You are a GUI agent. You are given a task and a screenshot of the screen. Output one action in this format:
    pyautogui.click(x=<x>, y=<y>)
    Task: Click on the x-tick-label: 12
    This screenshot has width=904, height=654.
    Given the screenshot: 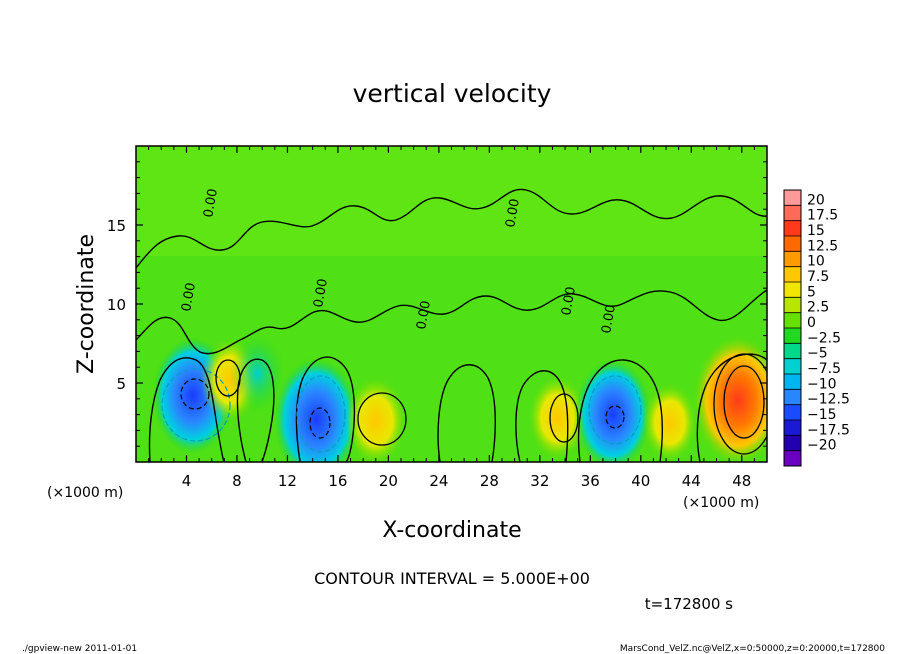 What is the action you would take?
    pyautogui.click(x=287, y=481)
    